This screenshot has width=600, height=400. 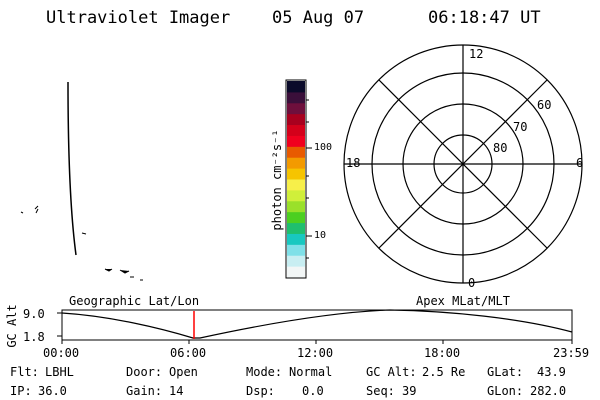 I want to click on x-tick-label: 06:00, so click(x=188, y=353).